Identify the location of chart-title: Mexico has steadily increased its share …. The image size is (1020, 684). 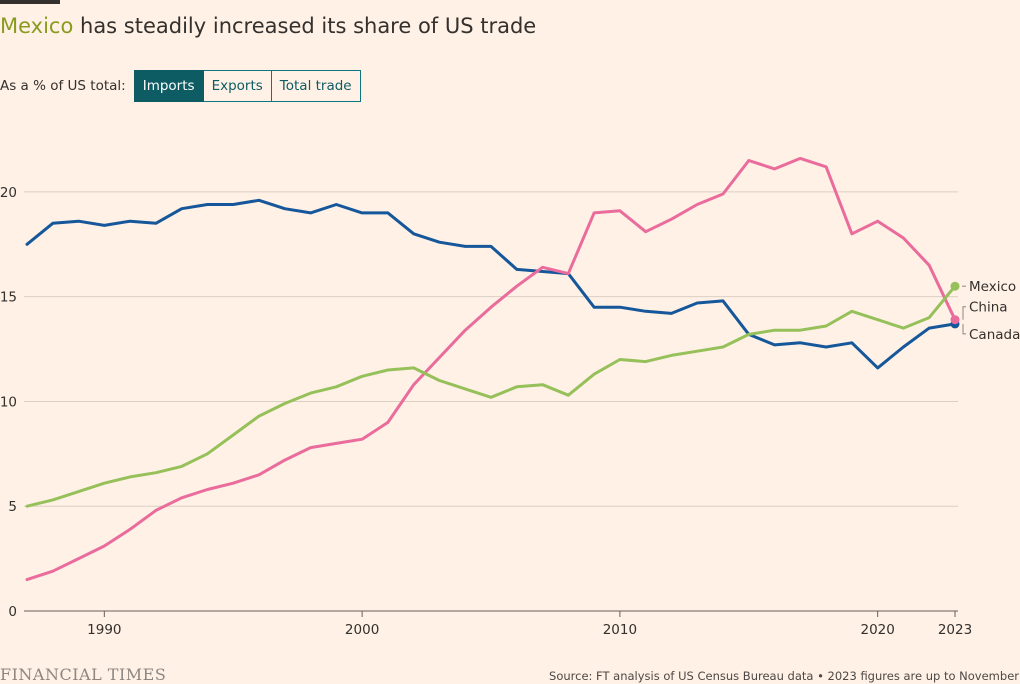
(268, 26).